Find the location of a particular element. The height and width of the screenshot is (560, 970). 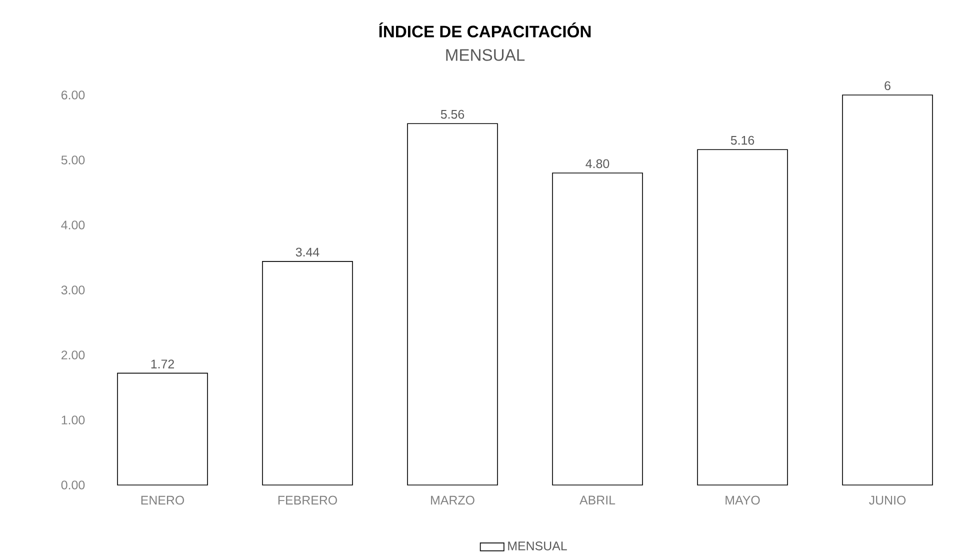

data-label: 6 is located at coordinates (887, 85).